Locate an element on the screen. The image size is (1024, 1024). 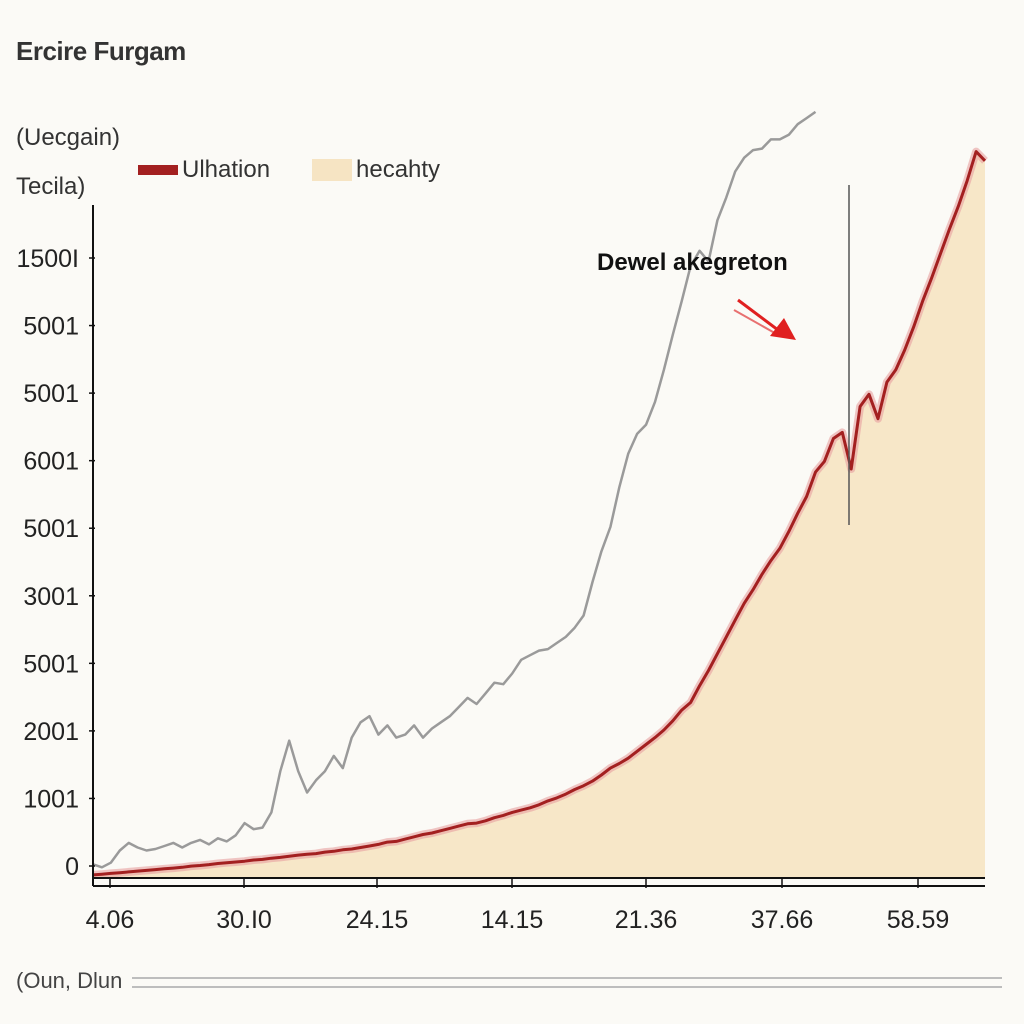
y-tick-label: 1001 is located at coordinates (51, 799).